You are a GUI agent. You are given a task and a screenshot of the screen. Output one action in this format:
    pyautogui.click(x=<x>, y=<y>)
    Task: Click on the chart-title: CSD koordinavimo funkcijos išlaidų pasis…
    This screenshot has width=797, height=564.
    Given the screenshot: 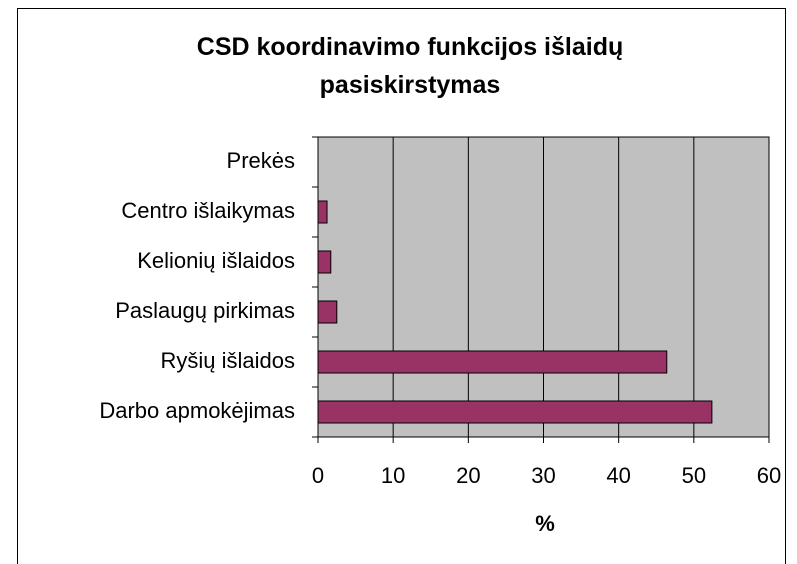 What is the action you would take?
    pyautogui.click(x=410, y=66)
    